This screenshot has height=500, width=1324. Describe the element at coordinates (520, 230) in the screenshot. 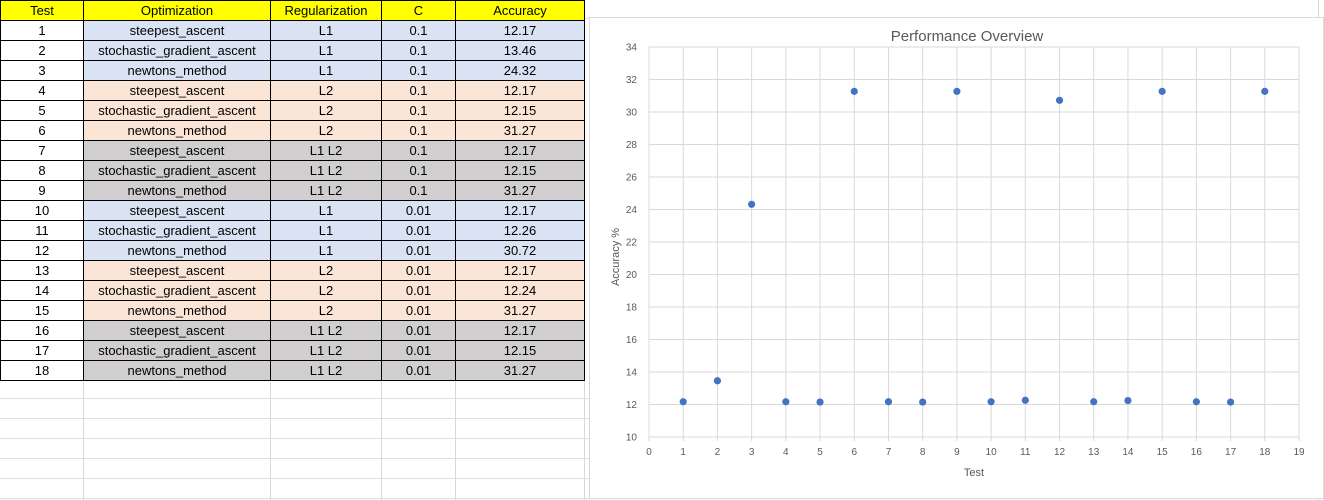

I see `cell-accuracy: 12.26` at that location.